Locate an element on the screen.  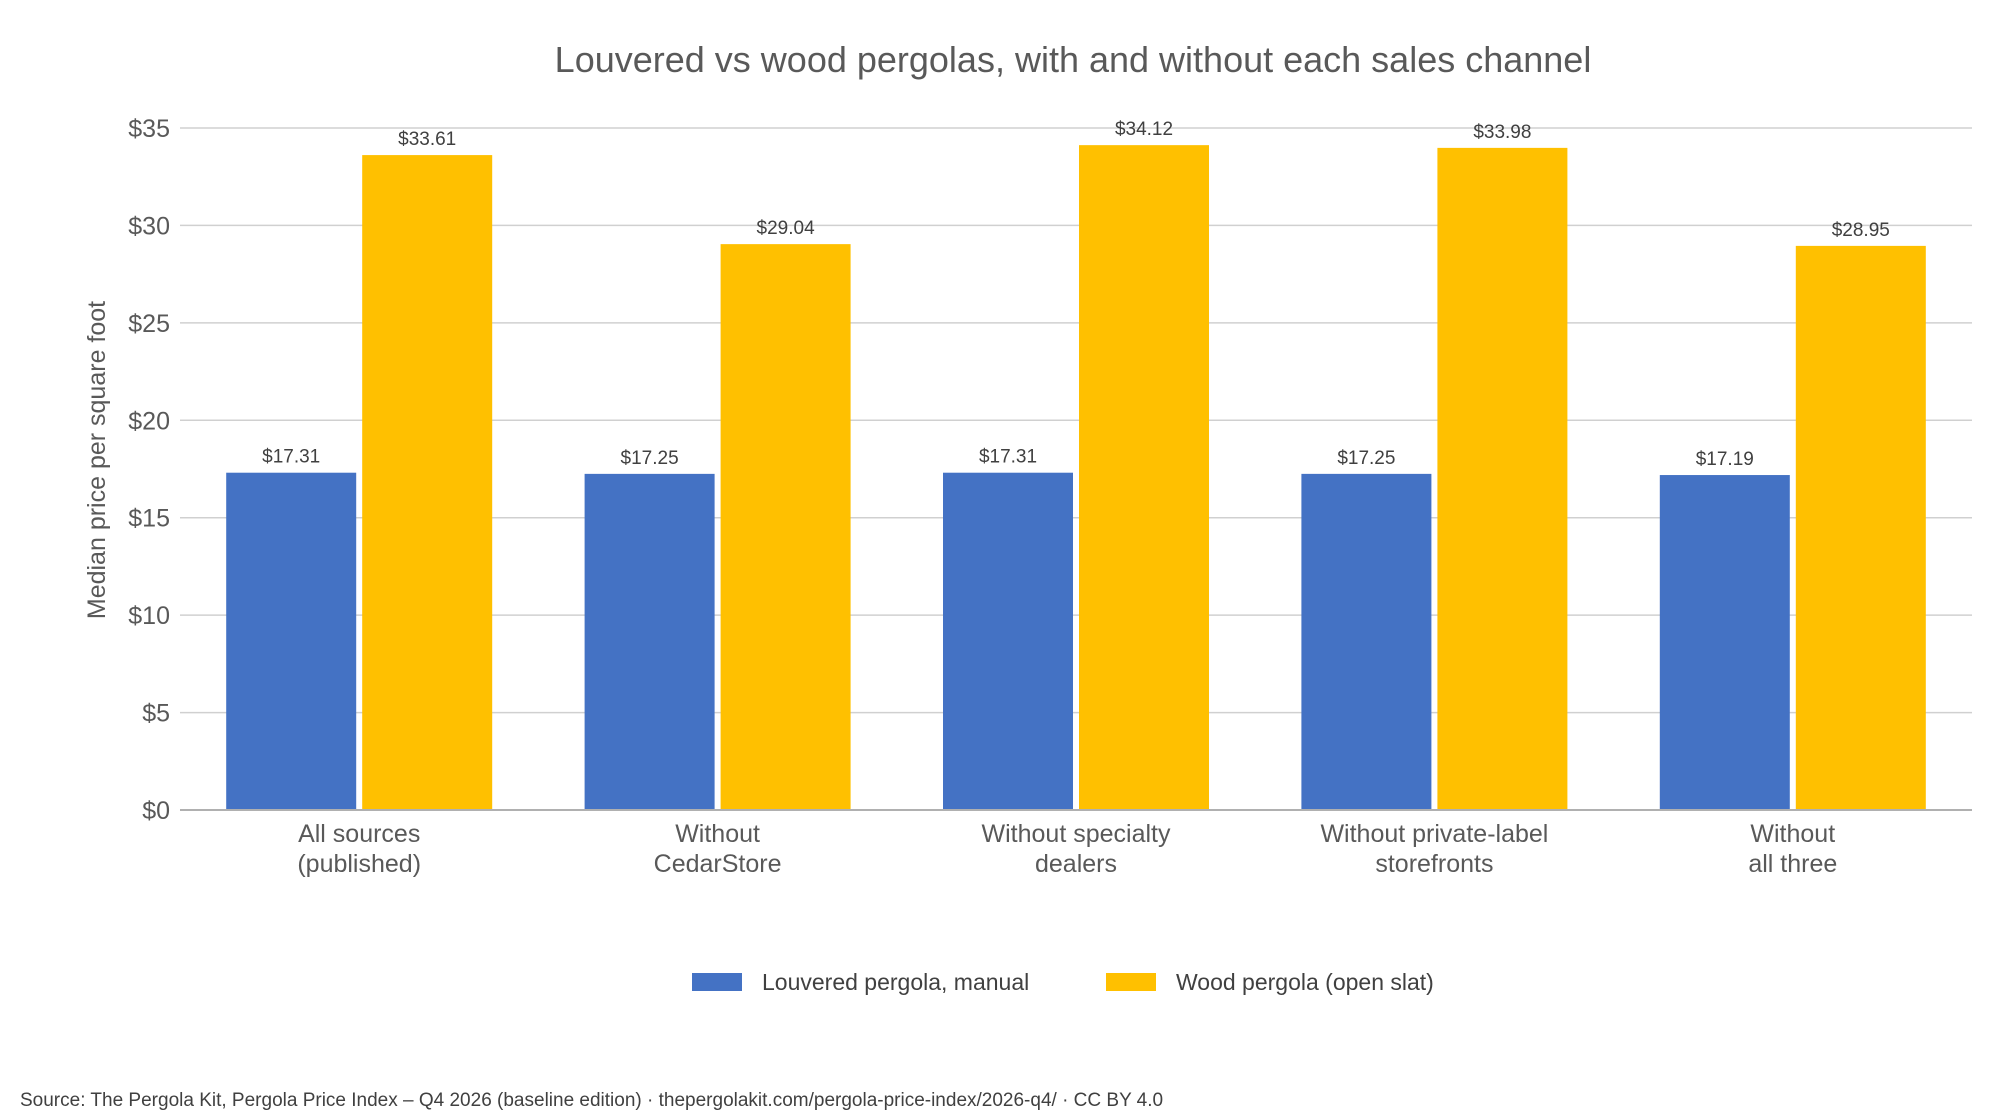
data-label: $33.61 is located at coordinates (427, 139).